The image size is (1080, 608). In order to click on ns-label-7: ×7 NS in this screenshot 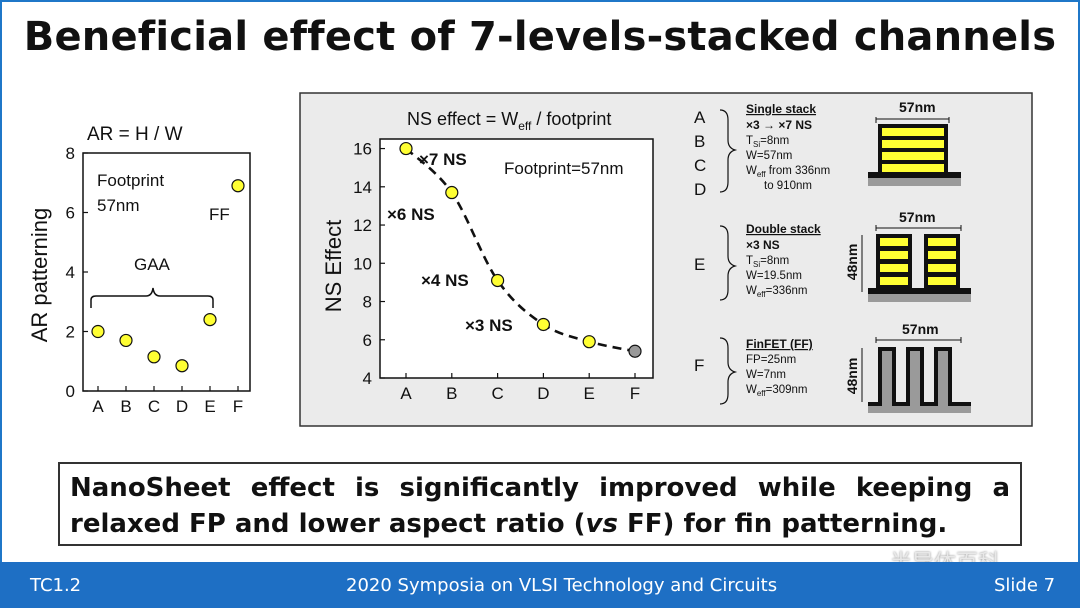, I will do `click(443, 159)`.